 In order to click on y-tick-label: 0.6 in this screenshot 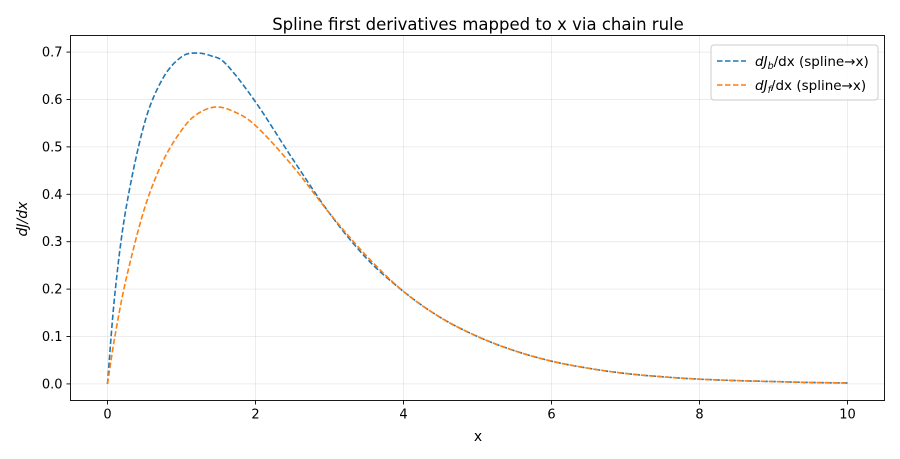, I will do `click(52, 100)`.